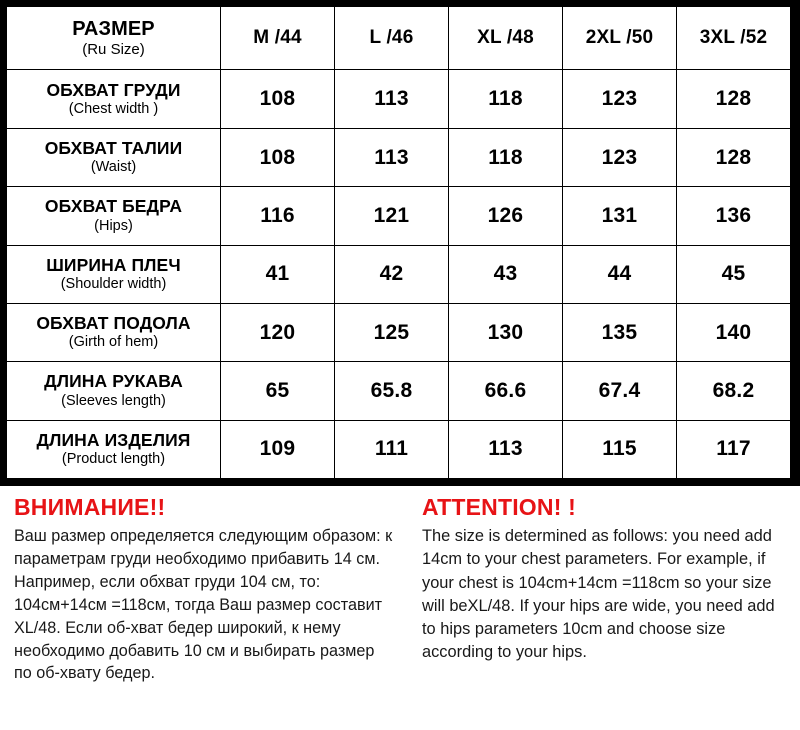 This screenshot has width=800, height=730. Describe the element at coordinates (113, 50) in the screenshot. I see `header-label-en: (Ru Size)` at that location.